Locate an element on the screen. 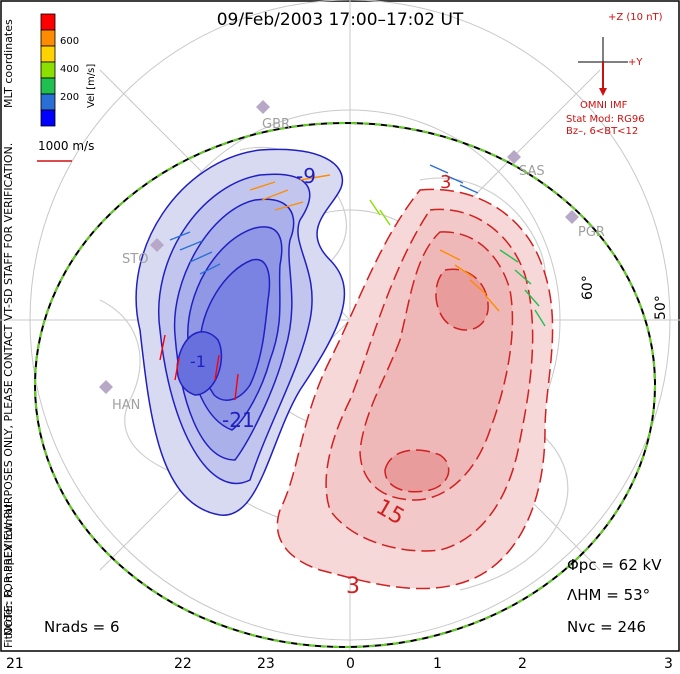  lat-label-50: 50° is located at coordinates (661, 307).